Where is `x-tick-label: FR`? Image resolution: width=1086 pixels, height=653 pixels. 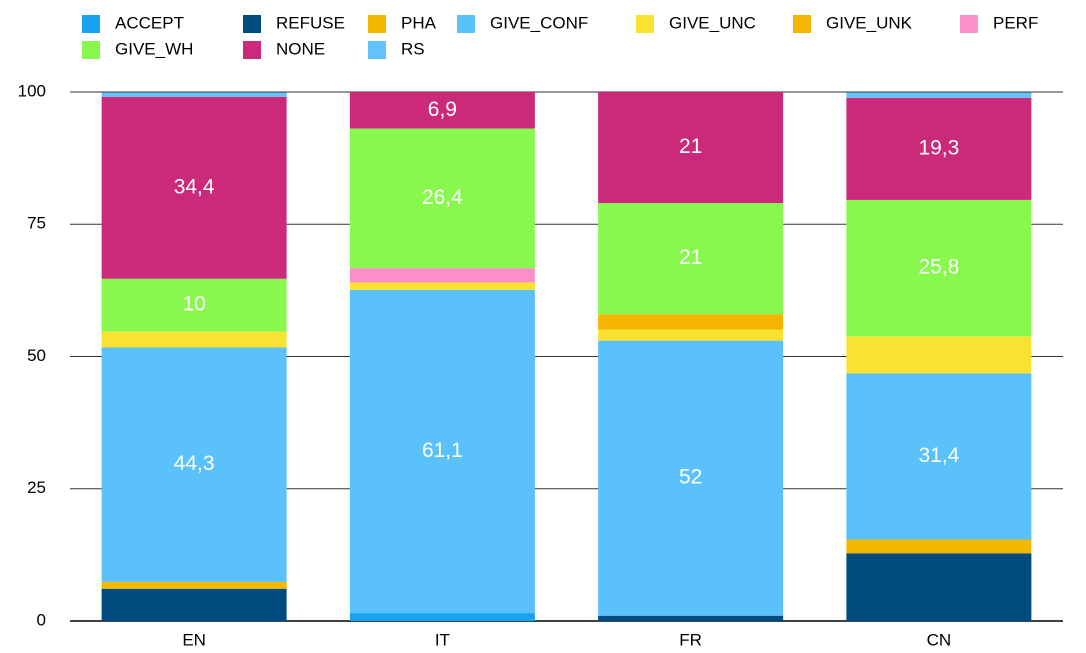 x-tick-label: FR is located at coordinates (690, 639).